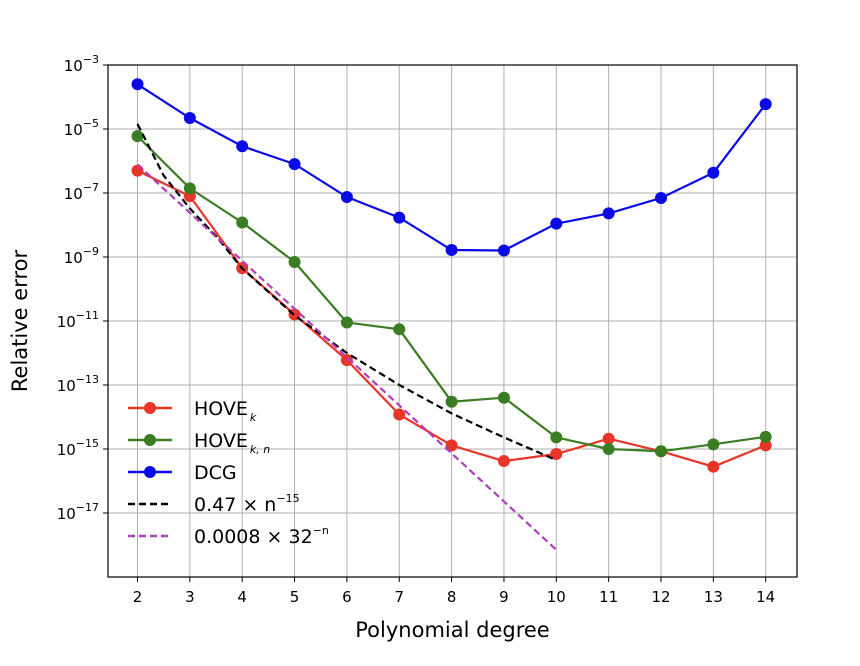  Describe the element at coordinates (399, 597) in the screenshot. I see `x-tick-label: 7` at that location.